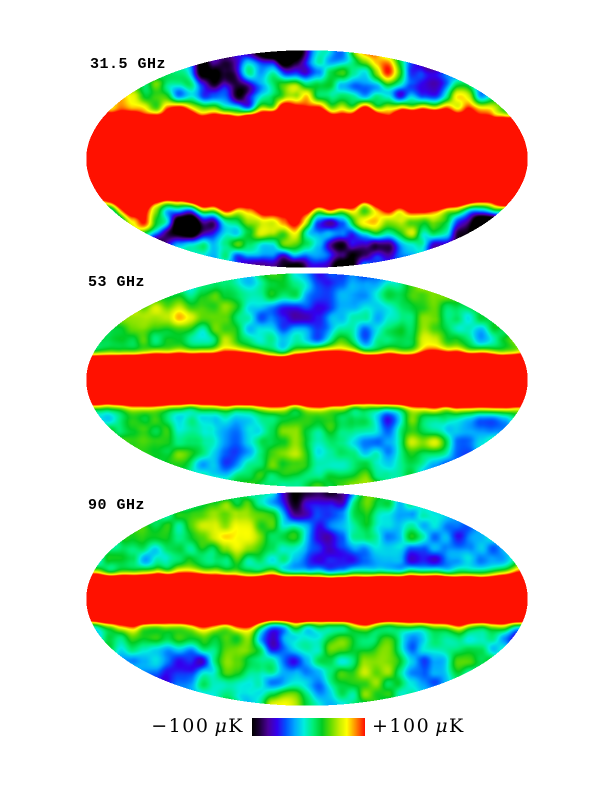 This screenshot has width=612, height=792. I want to click on colorbar-max-label: +100 μK, so click(418, 726).